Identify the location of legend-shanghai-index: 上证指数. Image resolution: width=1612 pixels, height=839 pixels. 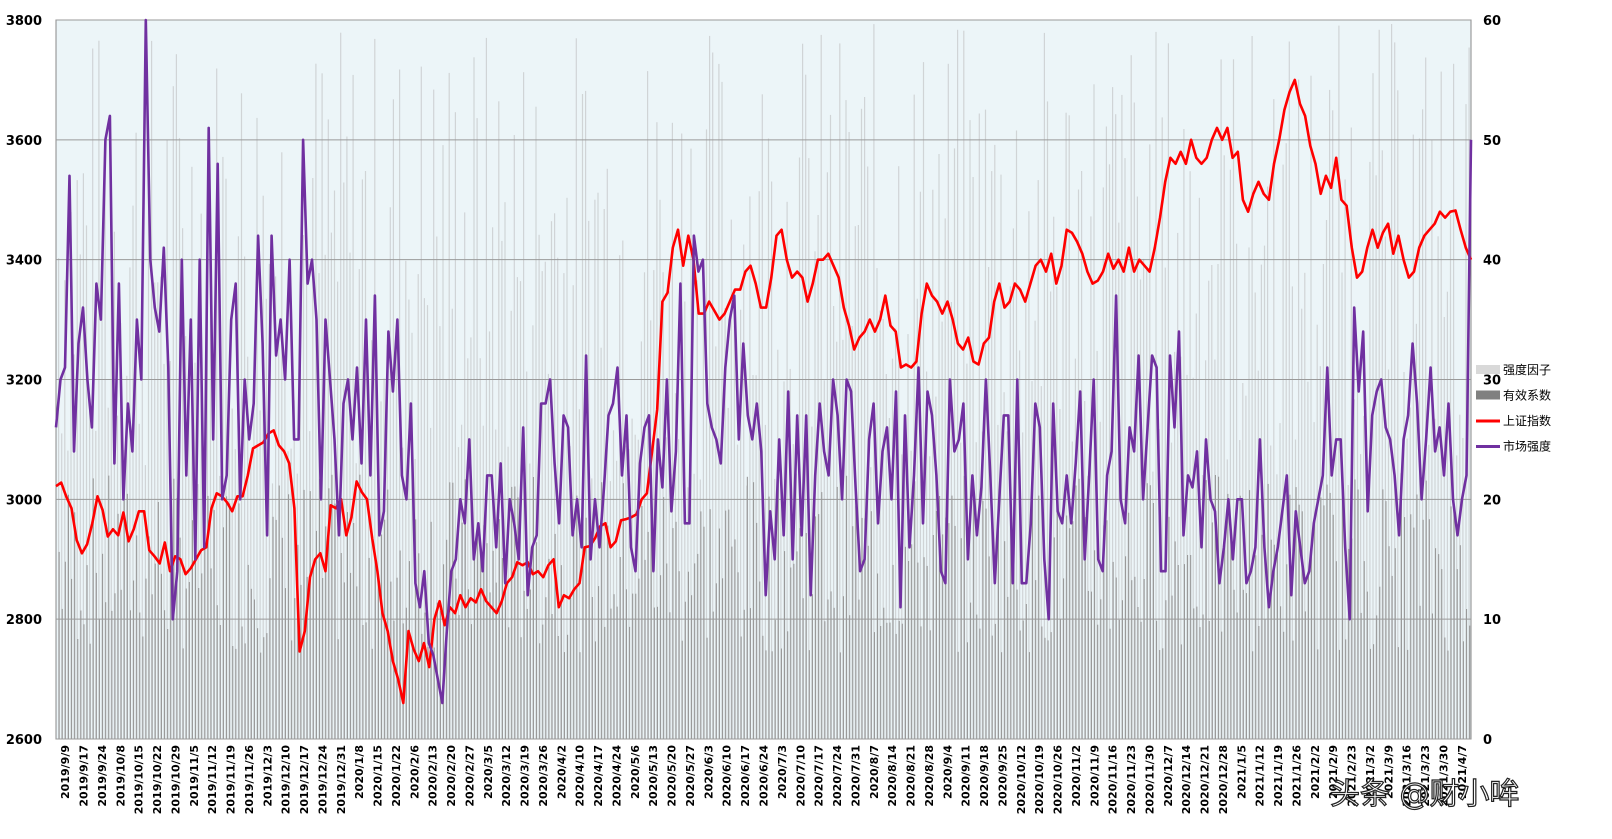
(1513, 420).